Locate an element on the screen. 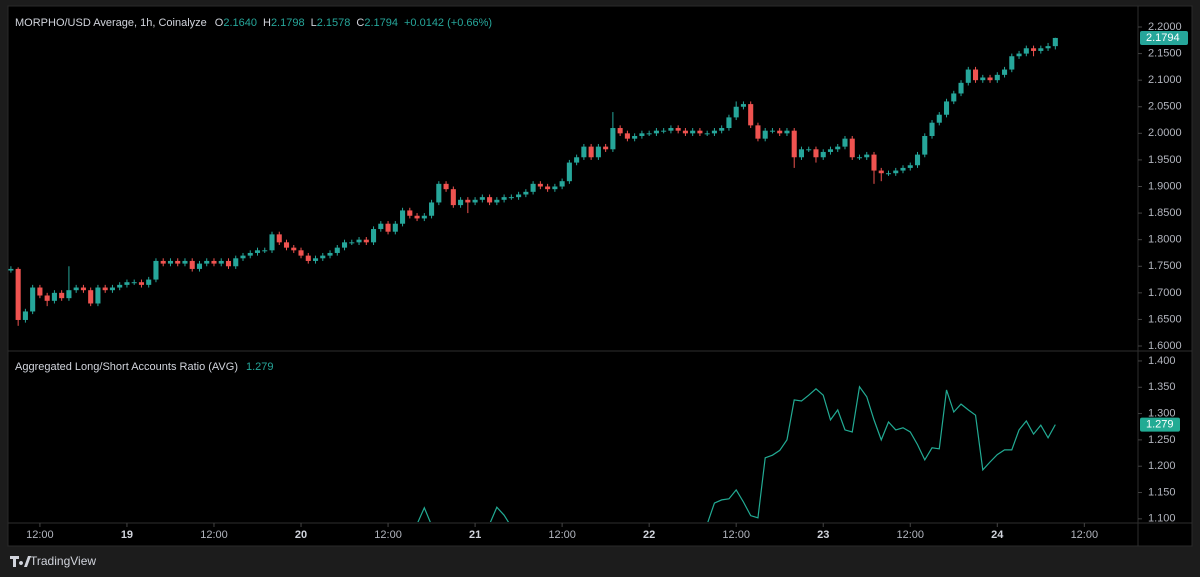  brand-logo is located at coordinates (20, 561).